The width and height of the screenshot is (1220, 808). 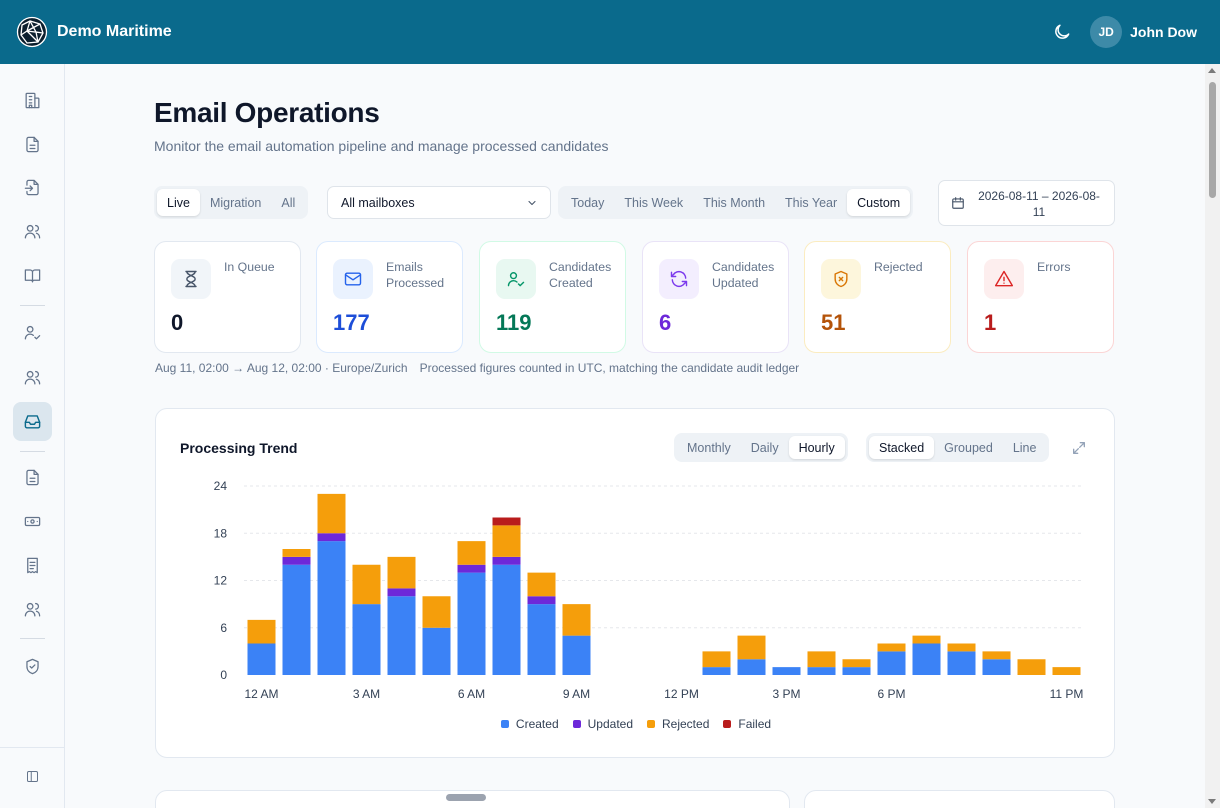 I want to click on panel-title: Processing Trend, so click(x=239, y=448).